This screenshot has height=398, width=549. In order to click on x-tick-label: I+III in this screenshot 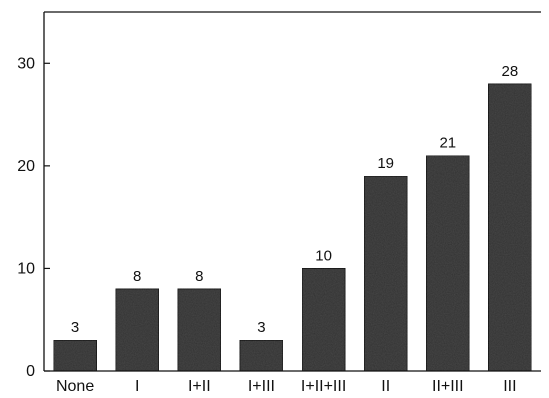, I will do `click(261, 386)`.